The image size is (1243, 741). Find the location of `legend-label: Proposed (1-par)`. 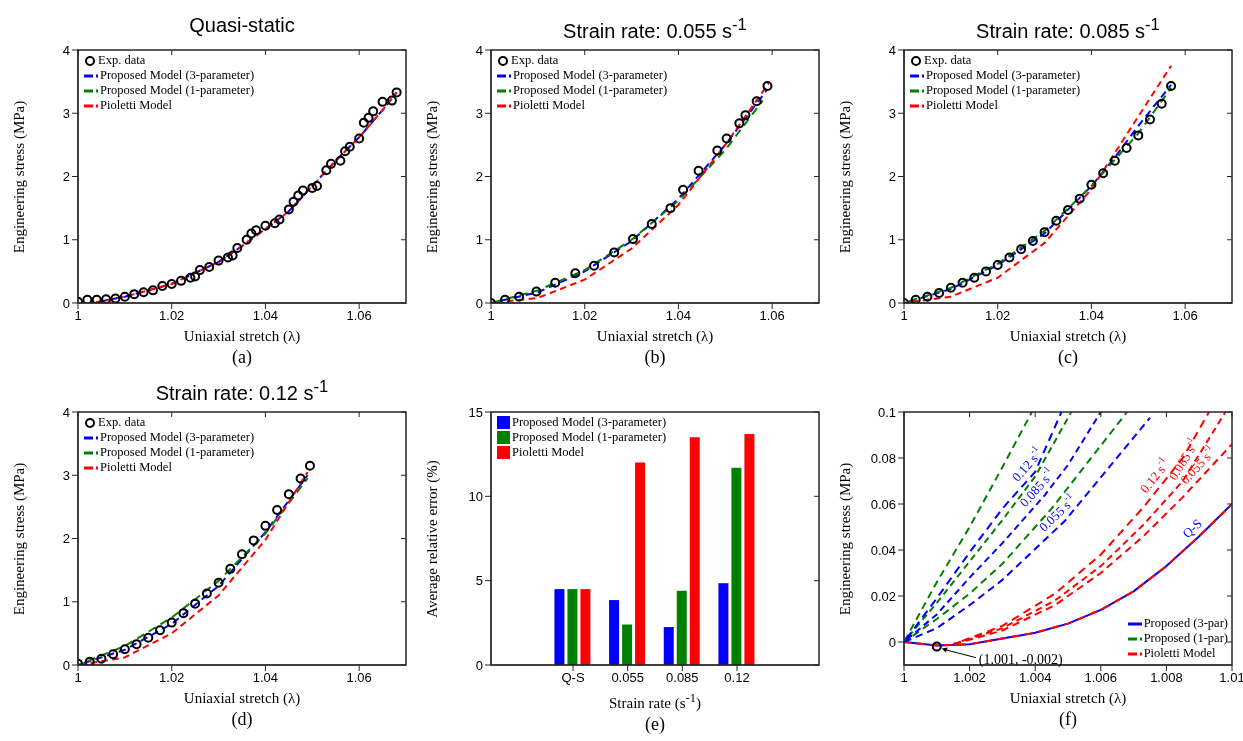

legend-label: Proposed (1-par) is located at coordinates (1185, 638).